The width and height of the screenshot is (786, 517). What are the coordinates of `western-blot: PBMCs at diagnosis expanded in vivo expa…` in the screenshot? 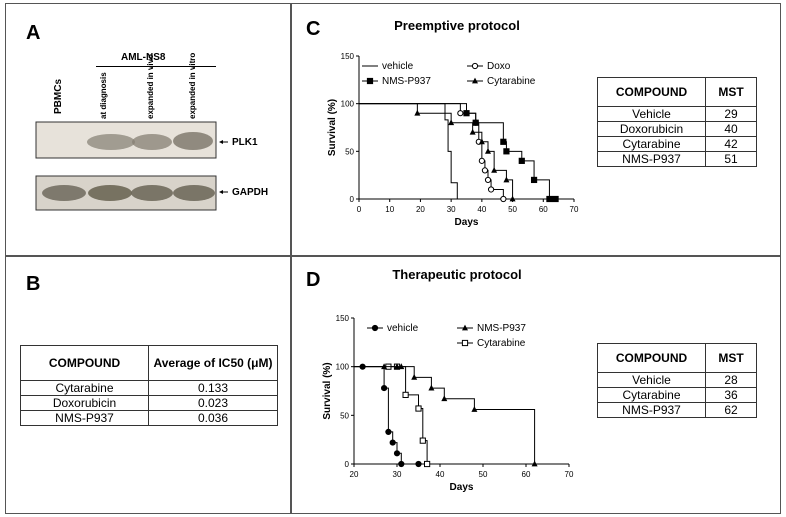 It's located at (151, 132).